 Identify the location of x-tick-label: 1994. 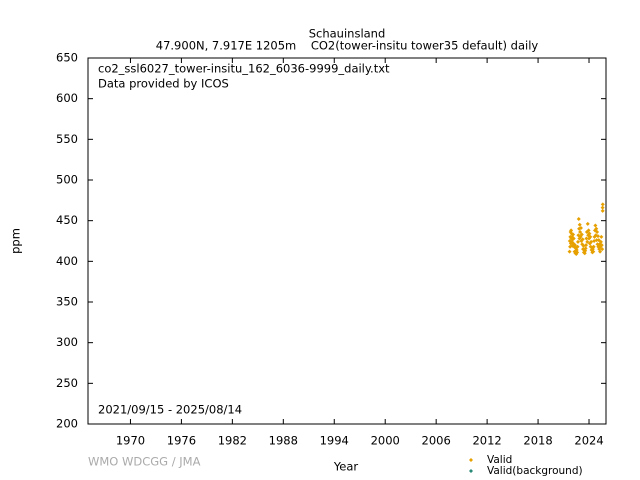
(334, 441).